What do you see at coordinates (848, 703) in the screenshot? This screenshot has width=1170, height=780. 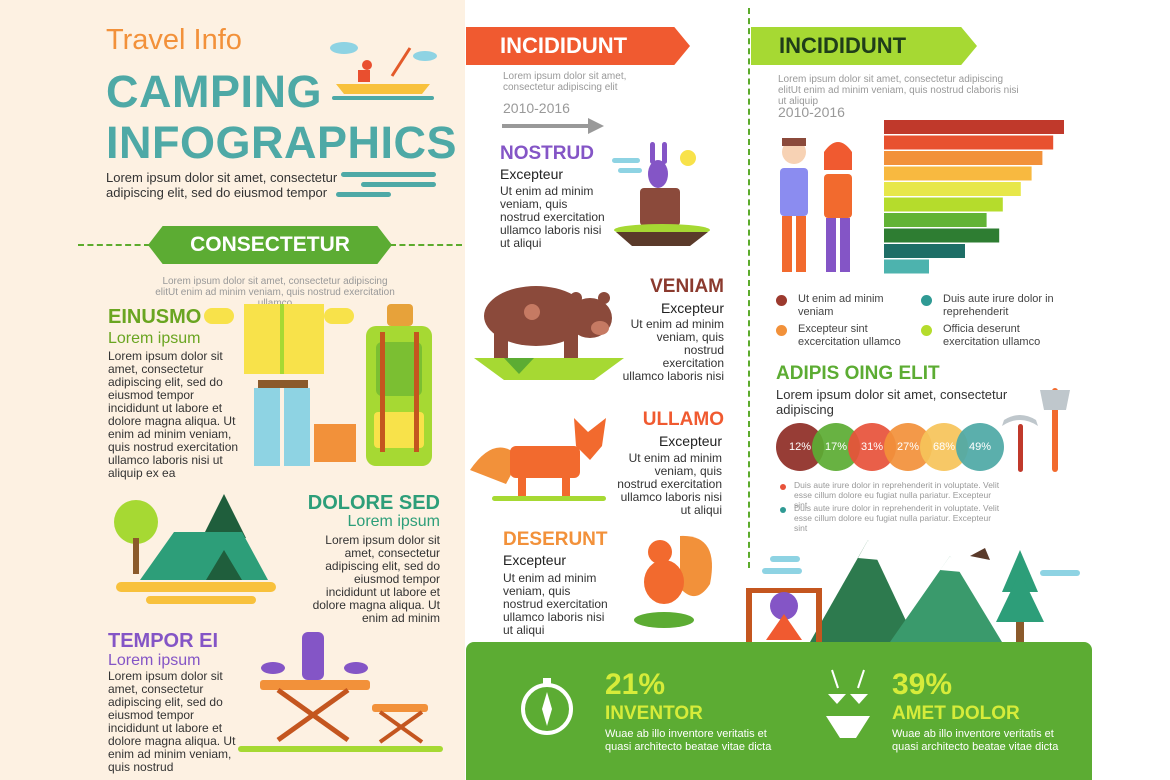 I see `bikini-icon` at bounding box center [848, 703].